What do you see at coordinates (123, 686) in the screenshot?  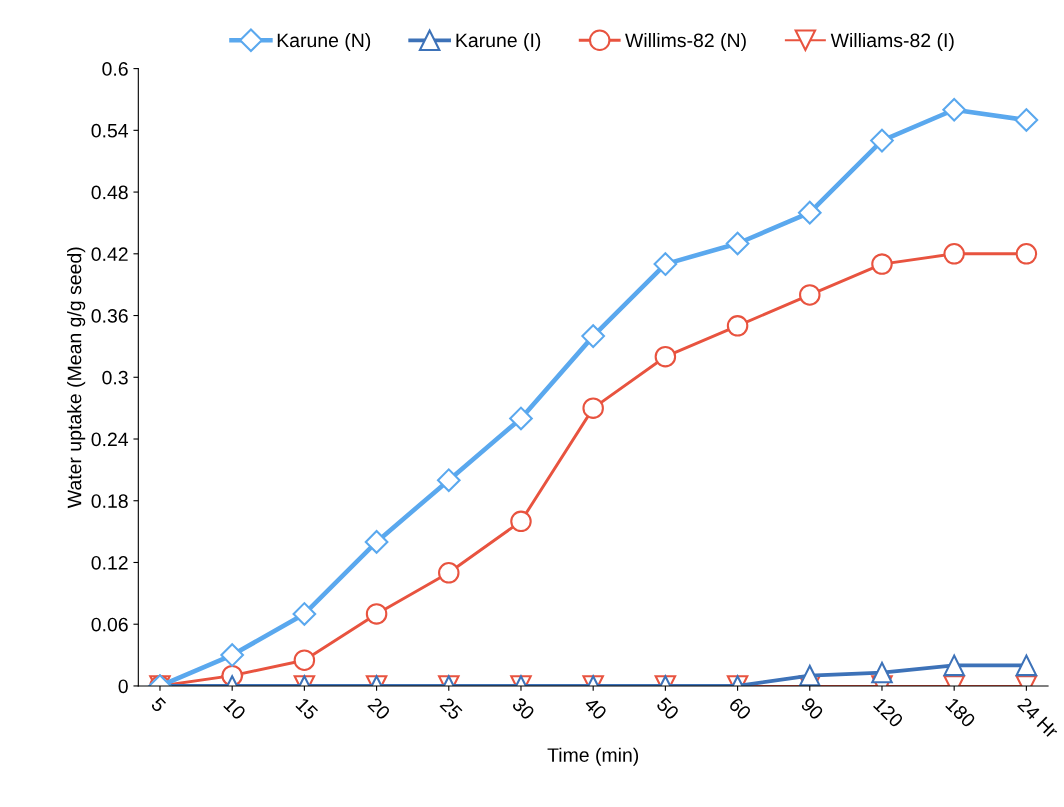 I see `y-tick-label: 0` at bounding box center [123, 686].